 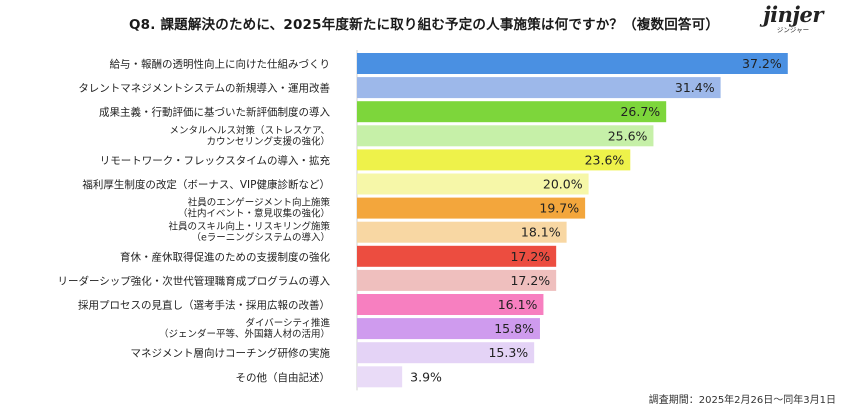 I want to click on value-label: 26.7%, so click(x=640, y=111).